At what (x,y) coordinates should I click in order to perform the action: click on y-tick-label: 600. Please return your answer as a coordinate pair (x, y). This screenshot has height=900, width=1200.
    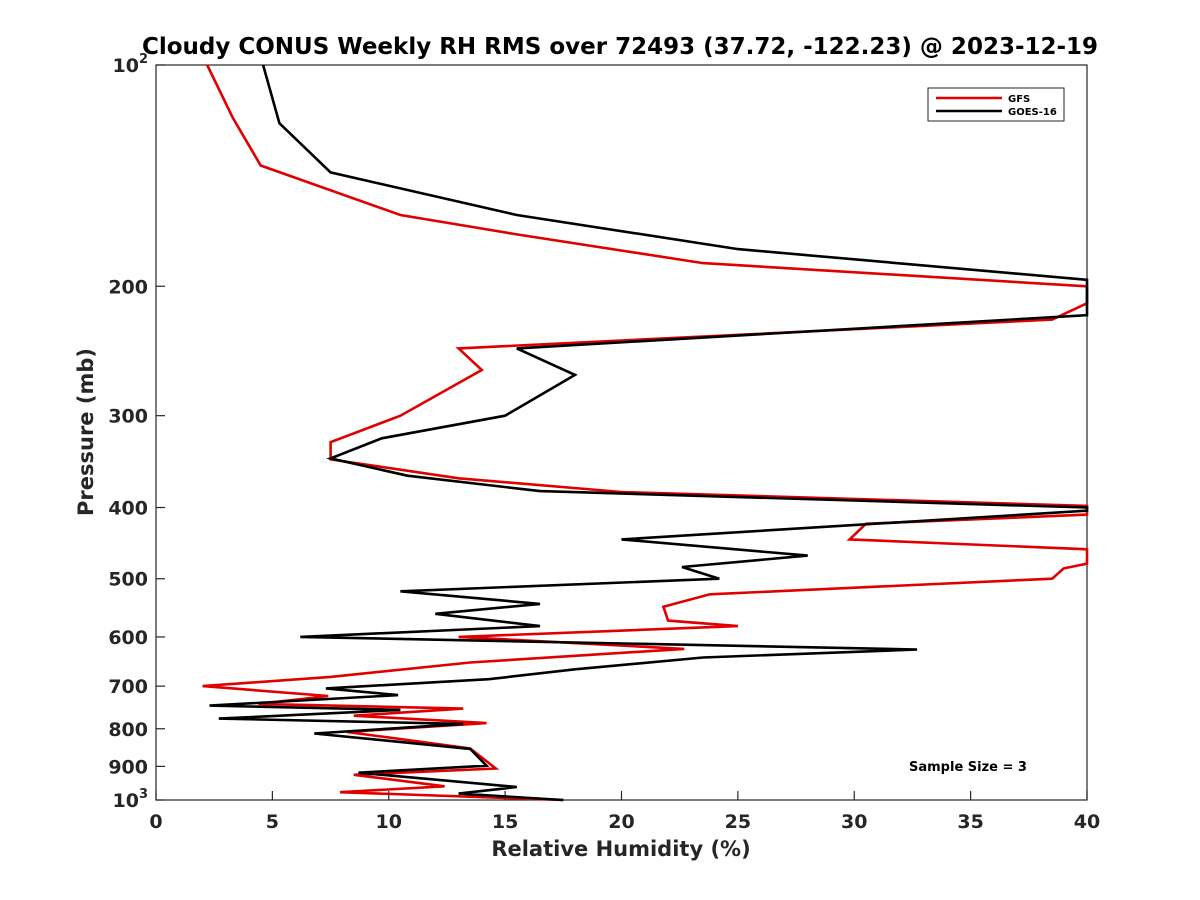
    Looking at the image, I should click on (128, 638).